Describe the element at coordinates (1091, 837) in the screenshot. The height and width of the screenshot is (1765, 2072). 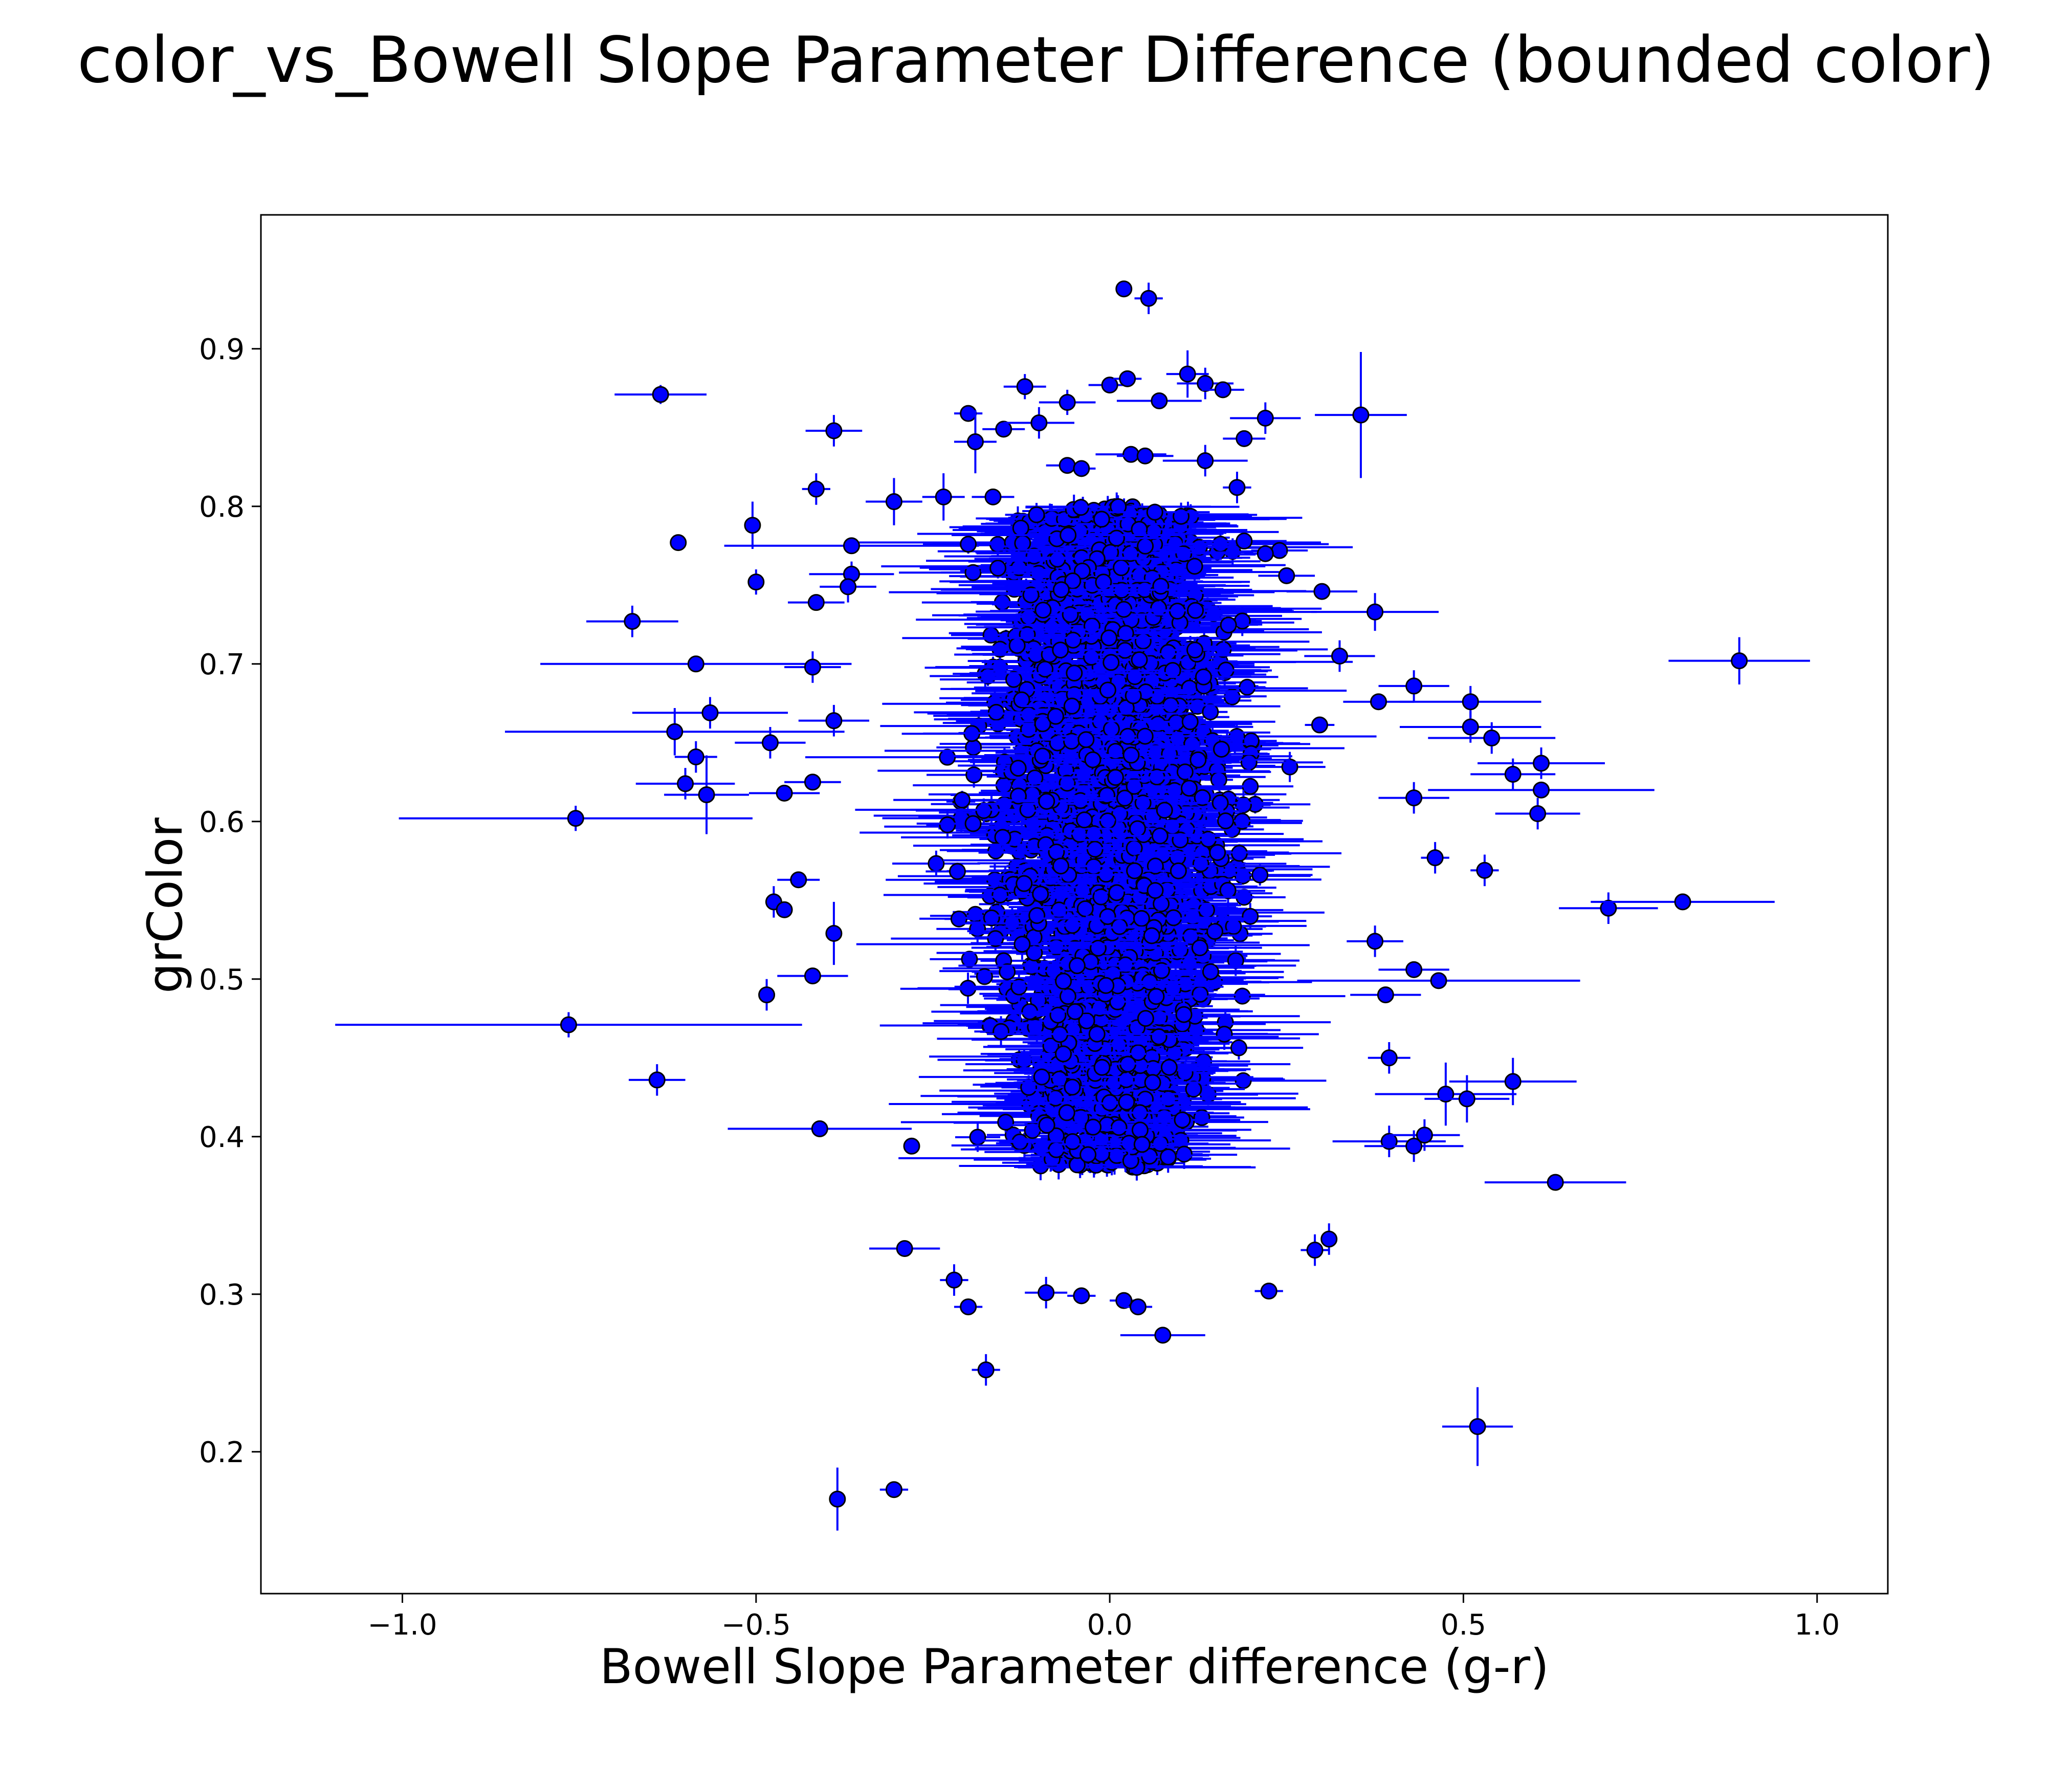
I see `dense-cluster` at that location.